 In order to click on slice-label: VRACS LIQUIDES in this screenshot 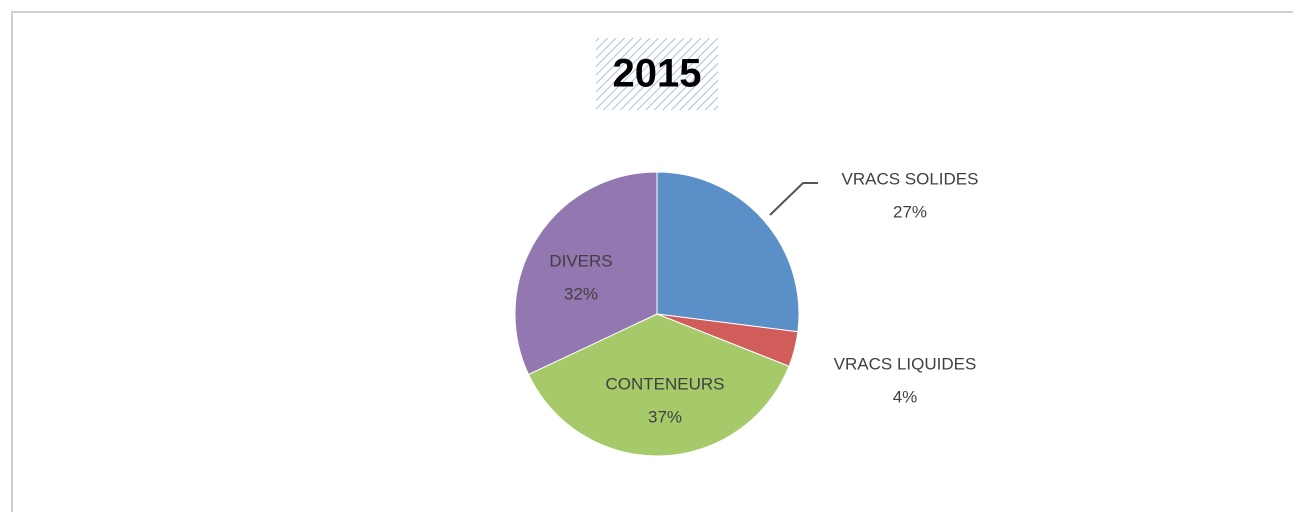, I will do `click(905, 363)`.